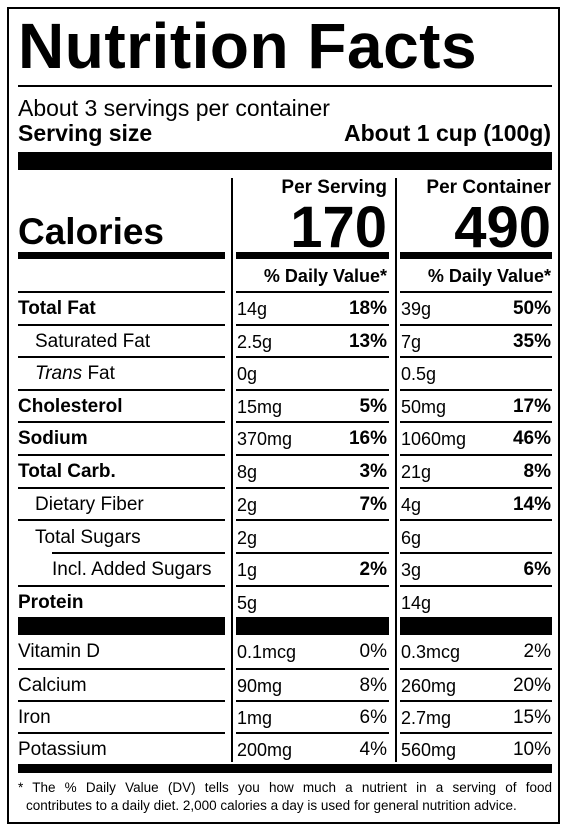 The image size is (568, 832). Describe the element at coordinates (62, 749) in the screenshot. I see `potassium-label: Potassium` at that location.